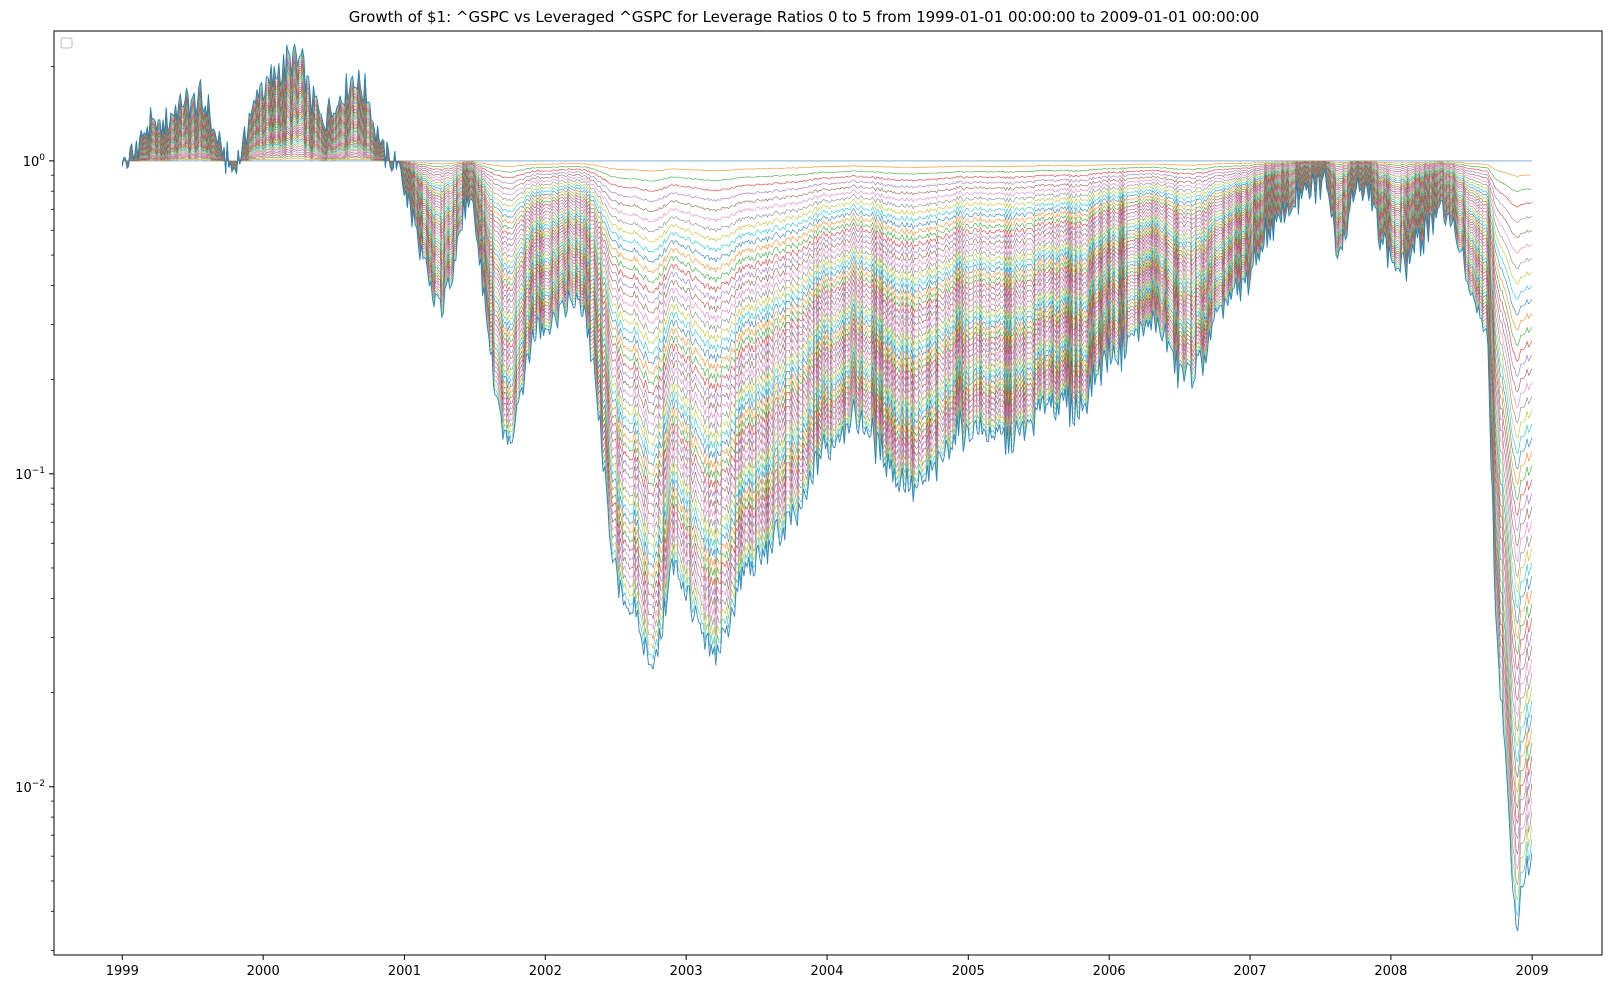 This screenshot has width=1612, height=988. I want to click on y-axis: 10⁰ 10⁻¹ 10⁻², so click(34, 508).